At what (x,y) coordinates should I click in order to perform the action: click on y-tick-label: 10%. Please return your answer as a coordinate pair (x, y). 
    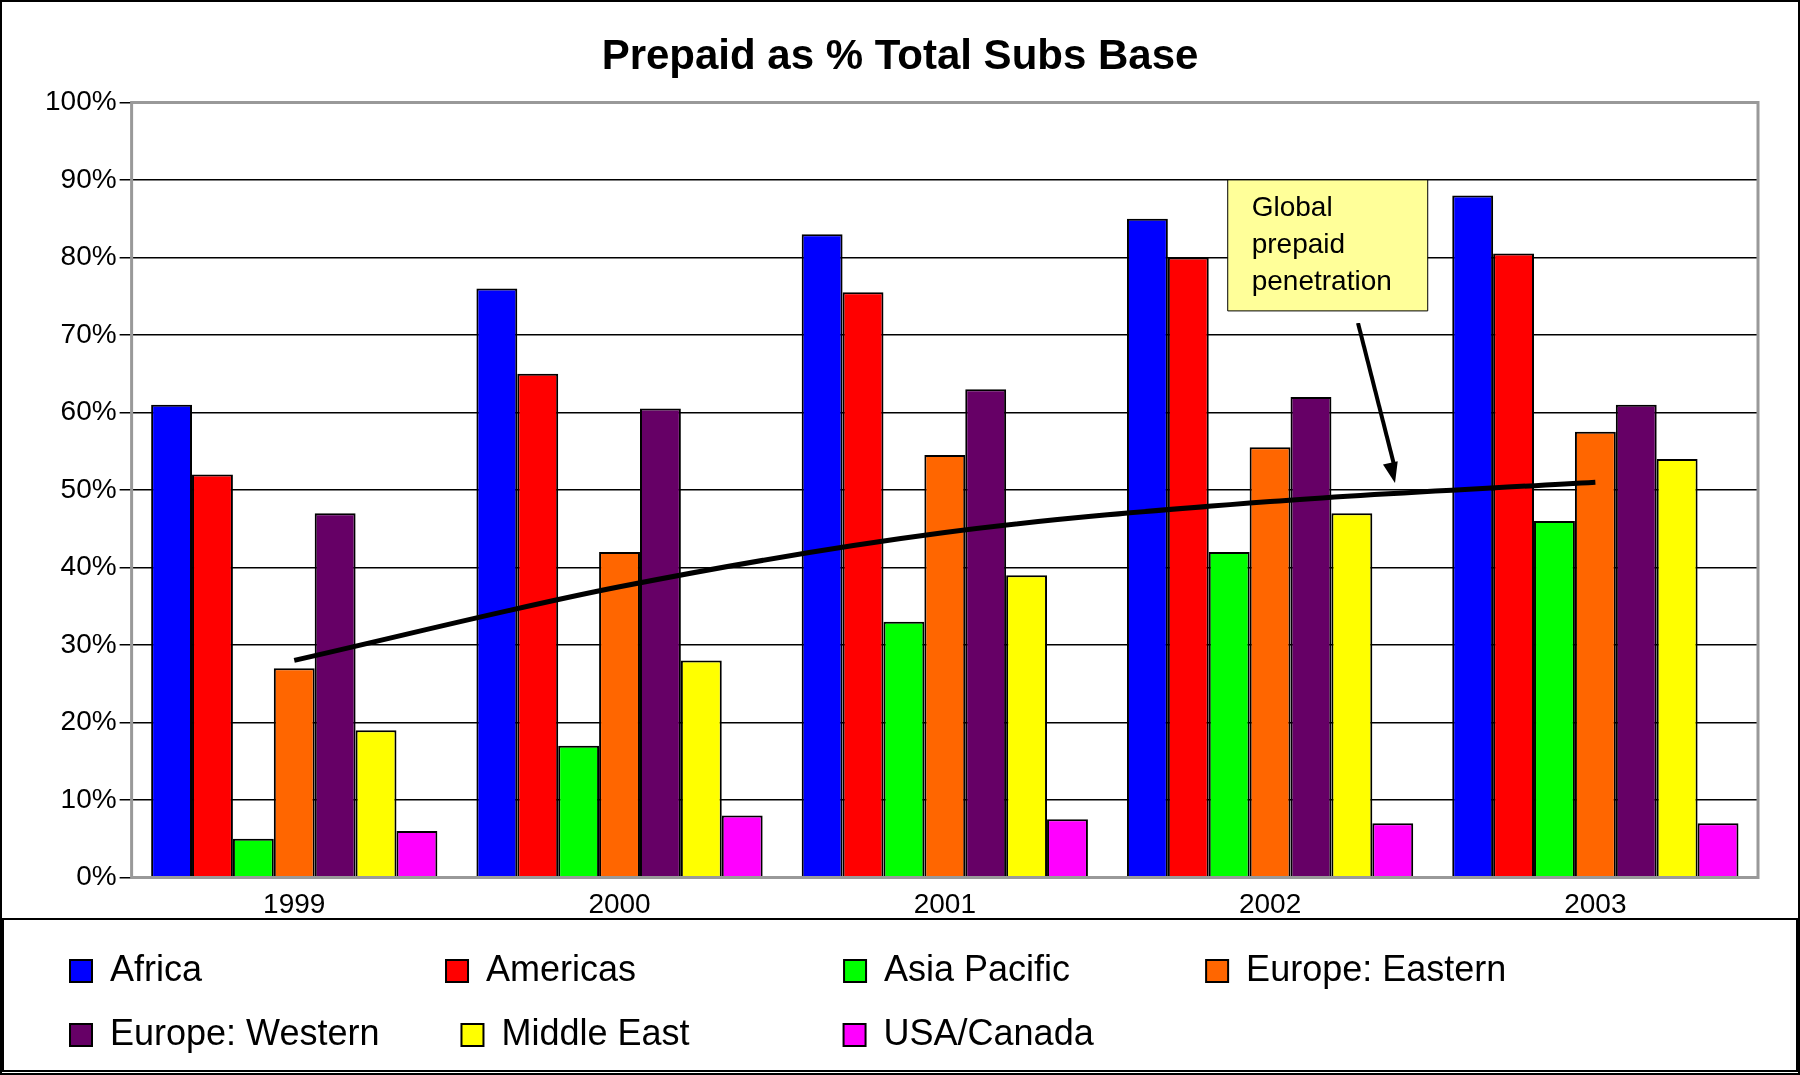
    Looking at the image, I should click on (88, 798).